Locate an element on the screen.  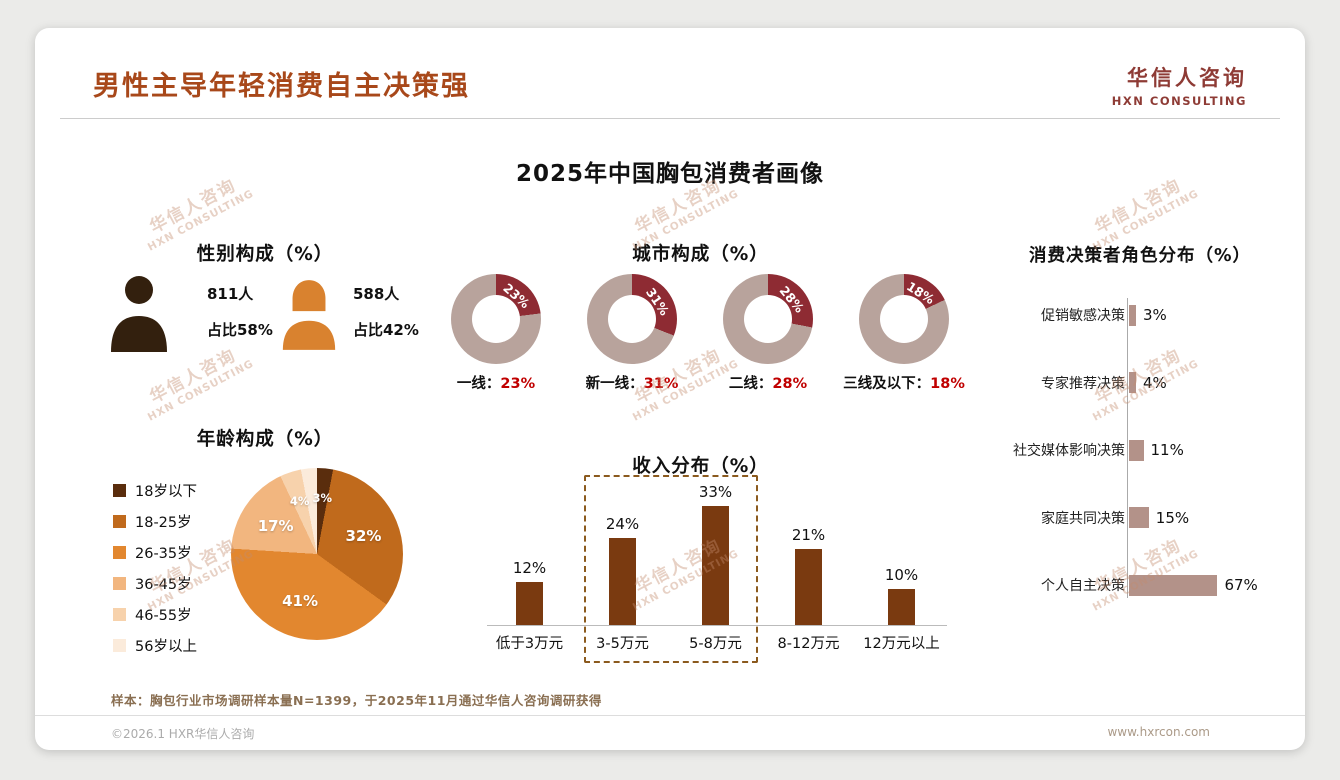
legend-item: 26-35岁 is located at coordinates (155, 552).